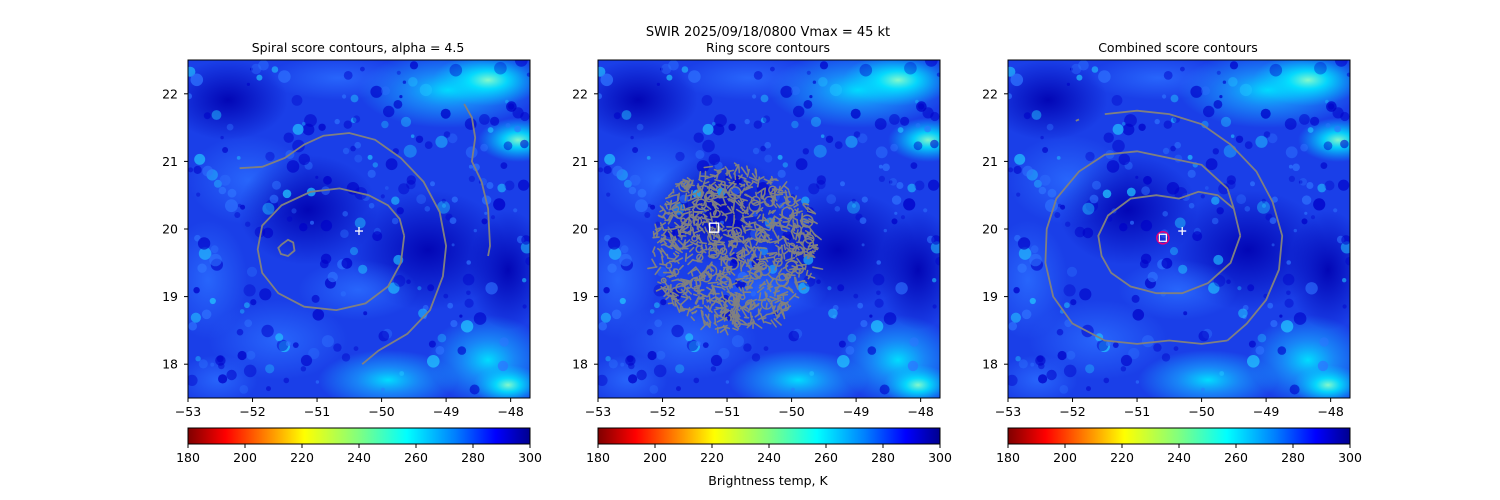 This screenshot has width=1500, height=500. What do you see at coordinates (826, 457) in the screenshot?
I see `colorbar-tick-label: 260` at bounding box center [826, 457].